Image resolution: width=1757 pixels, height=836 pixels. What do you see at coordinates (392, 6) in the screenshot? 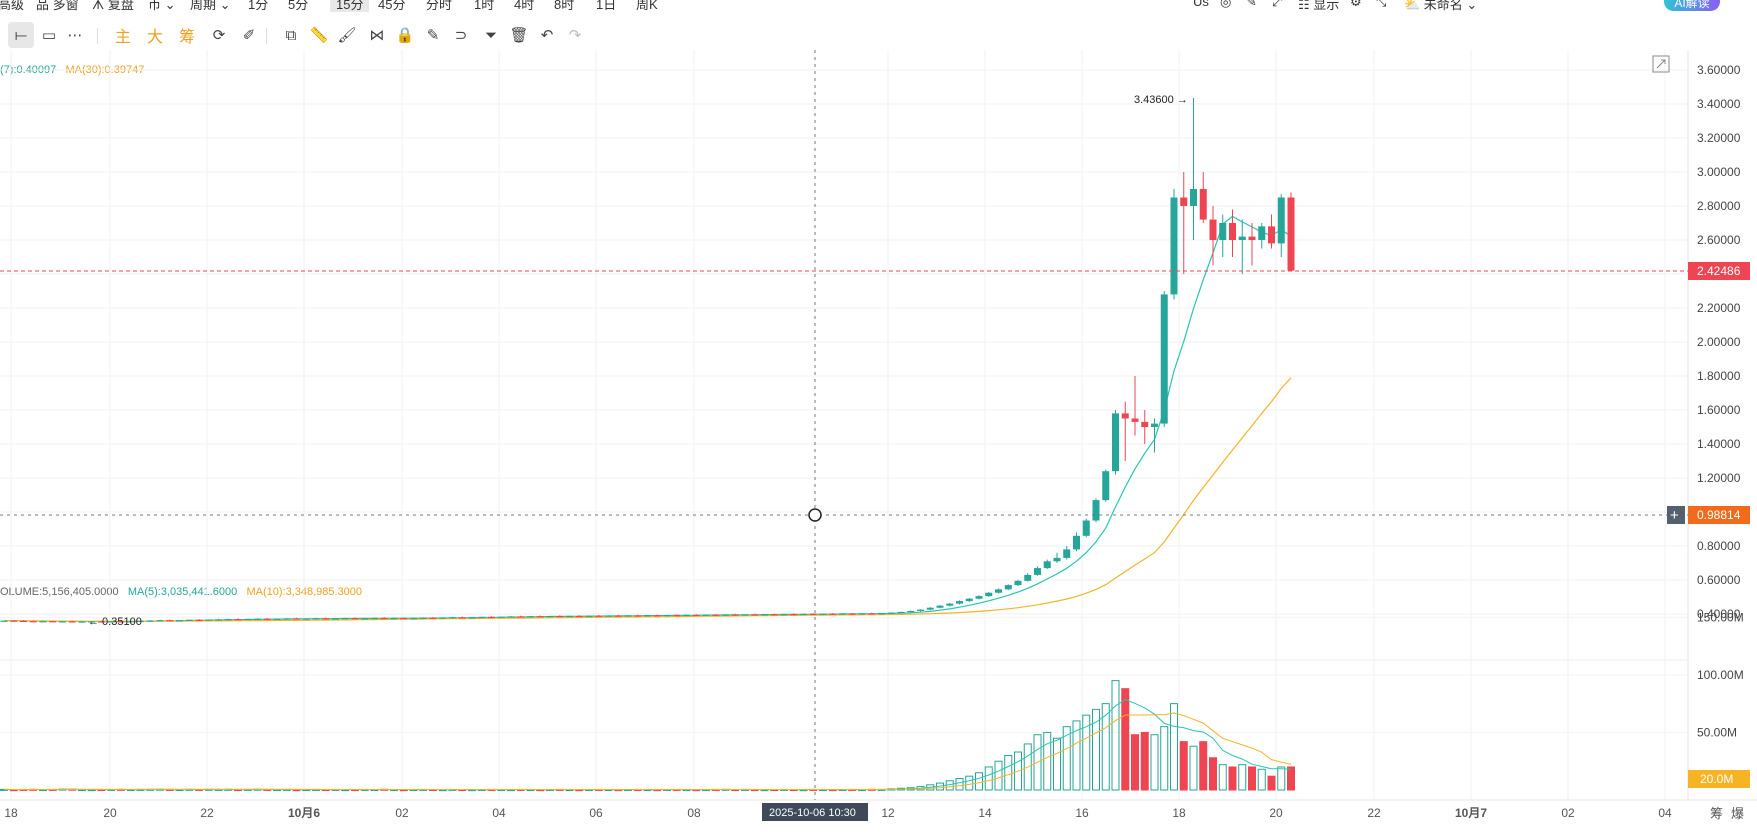
I see `top-menu-item: 45分` at bounding box center [392, 6].